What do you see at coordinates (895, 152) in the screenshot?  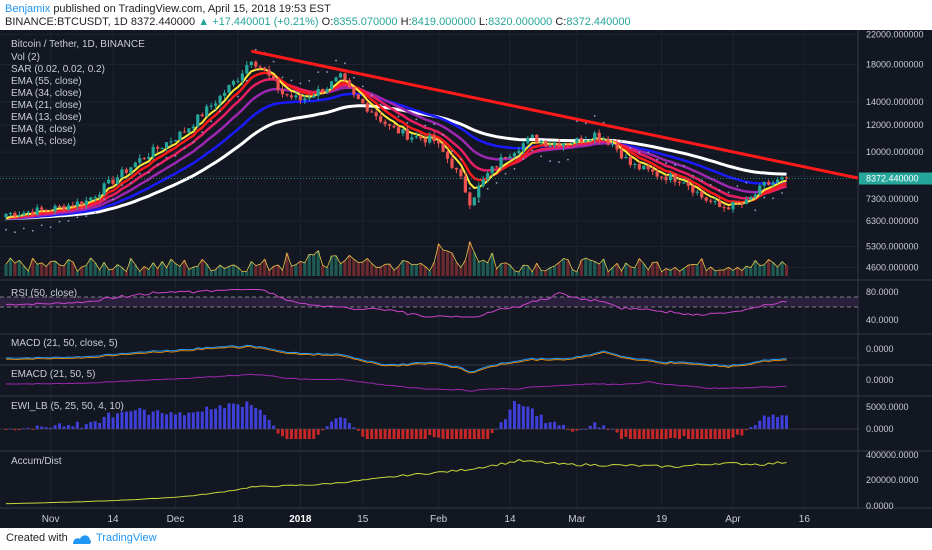 I see `price-tick-label: 10000.000000` at bounding box center [895, 152].